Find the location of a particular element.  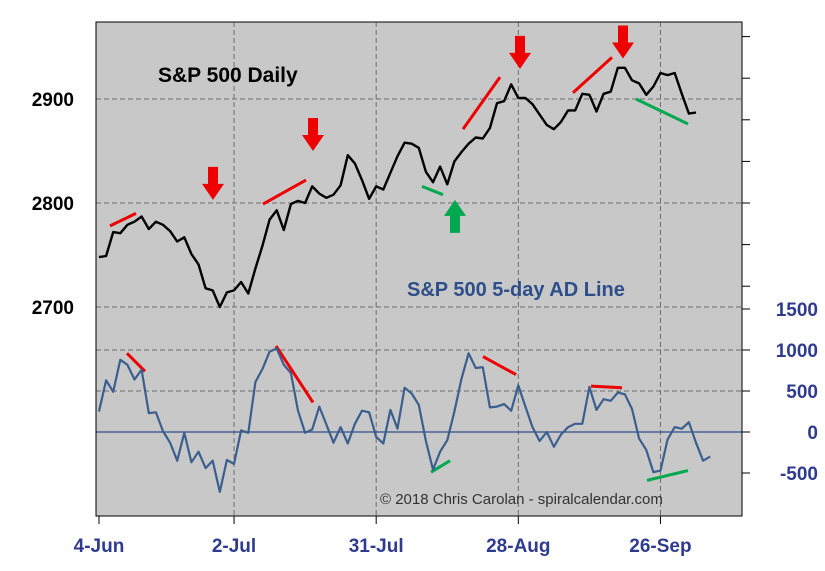

x-tick-label: 4-Jun is located at coordinates (99, 546).